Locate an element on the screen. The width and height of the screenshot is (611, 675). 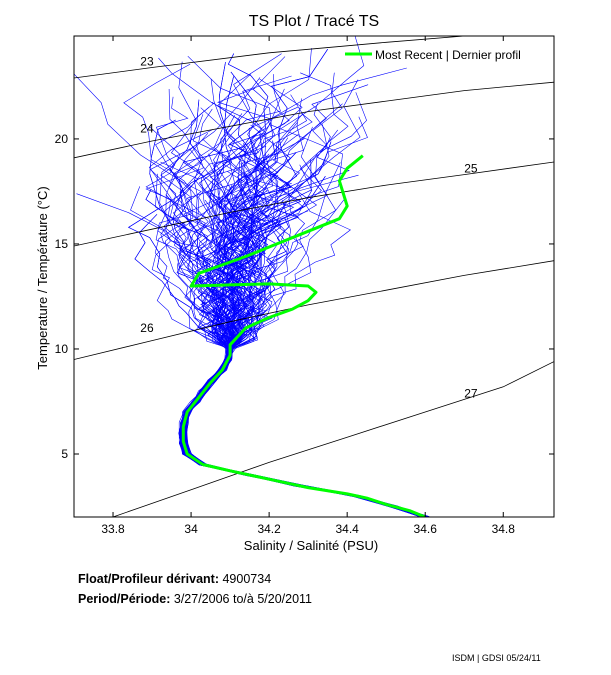
contour-label-27: 27 is located at coordinates (471, 393).